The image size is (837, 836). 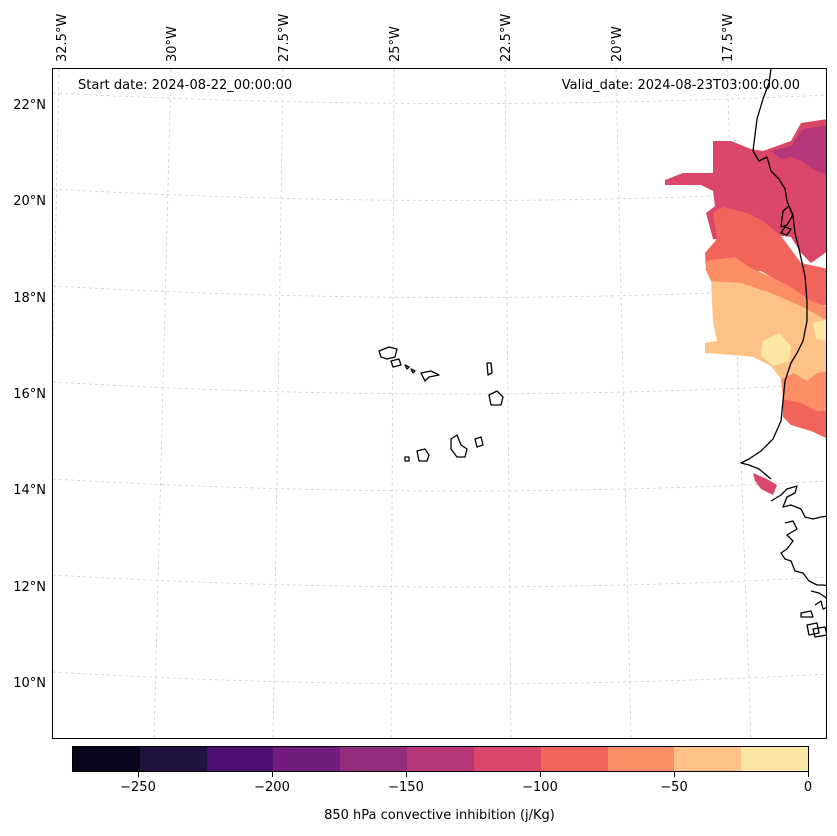 I want to click on island-sal, so click(x=489, y=369).